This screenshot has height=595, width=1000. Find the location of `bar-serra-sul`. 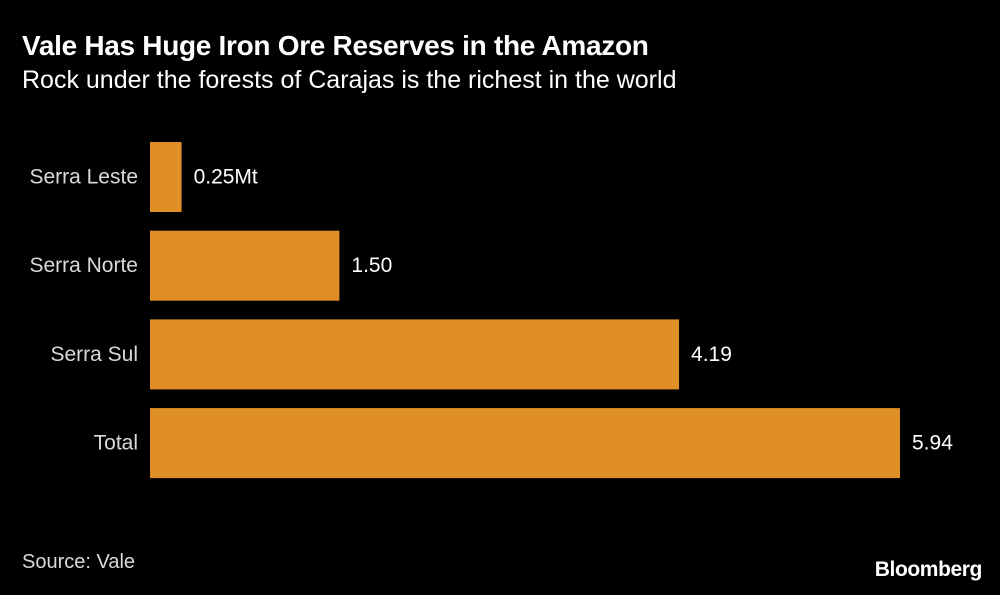

bar-serra-sul is located at coordinates (415, 354).